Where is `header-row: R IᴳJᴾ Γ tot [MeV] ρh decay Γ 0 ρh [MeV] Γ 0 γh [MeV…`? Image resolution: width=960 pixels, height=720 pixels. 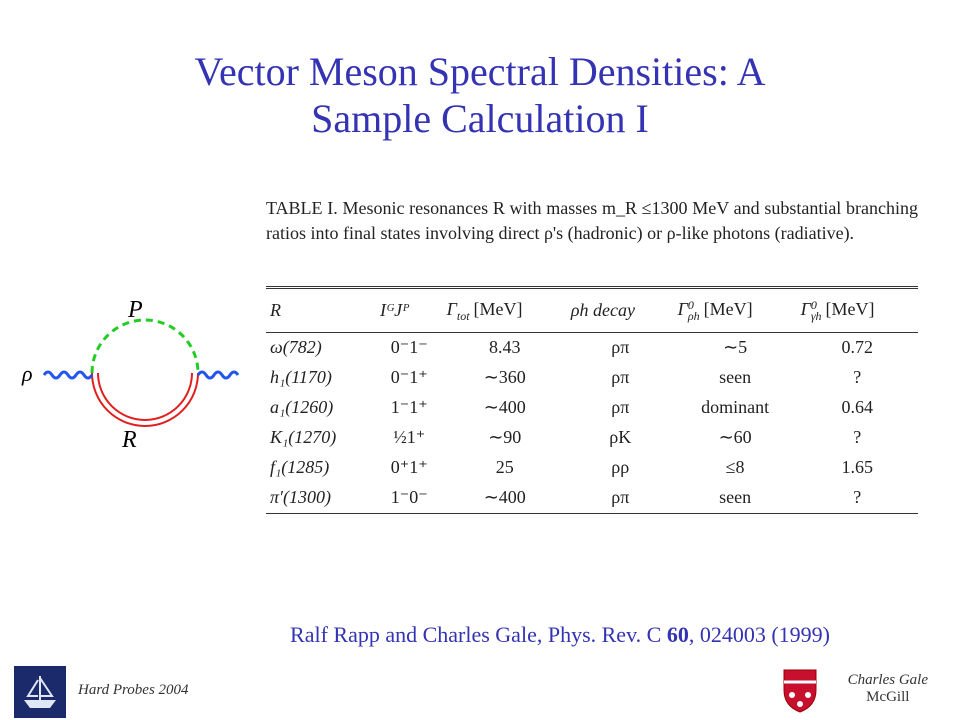
header-row: R IᴳJᴾ Γ tot [MeV] ρh decay Γ 0 ρh [MeV] Γ 0 γh [MeV… is located at coordinates (592, 310).